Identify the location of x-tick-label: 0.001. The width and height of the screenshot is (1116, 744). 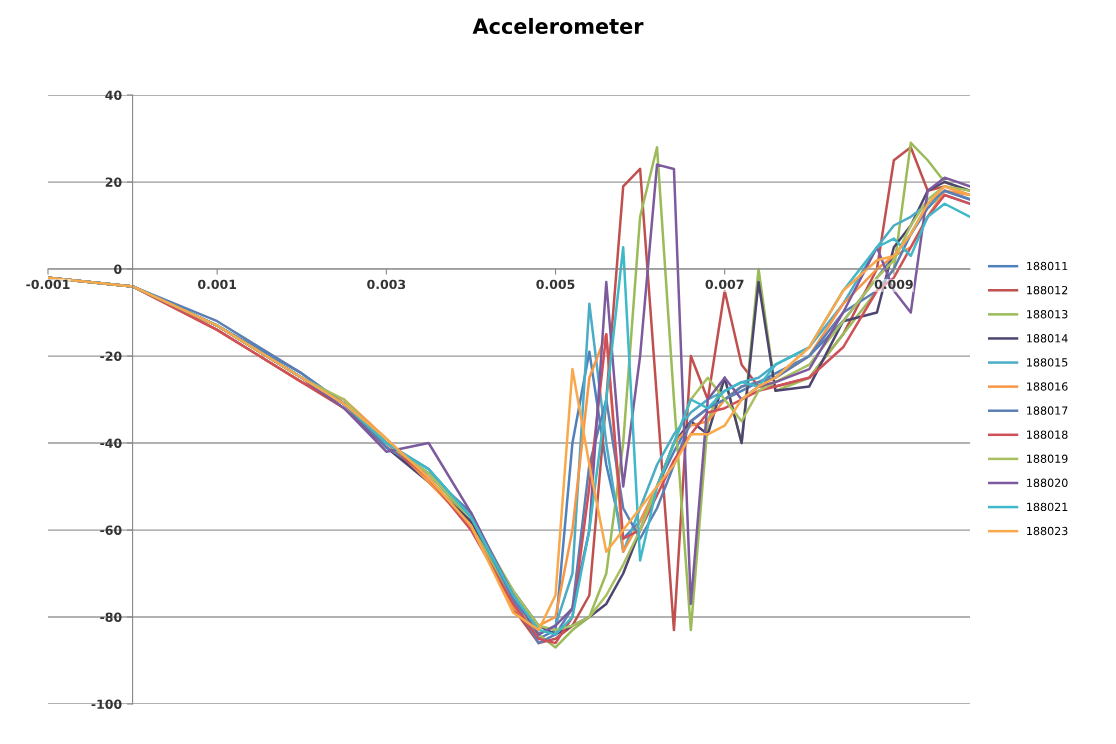
(217, 284).